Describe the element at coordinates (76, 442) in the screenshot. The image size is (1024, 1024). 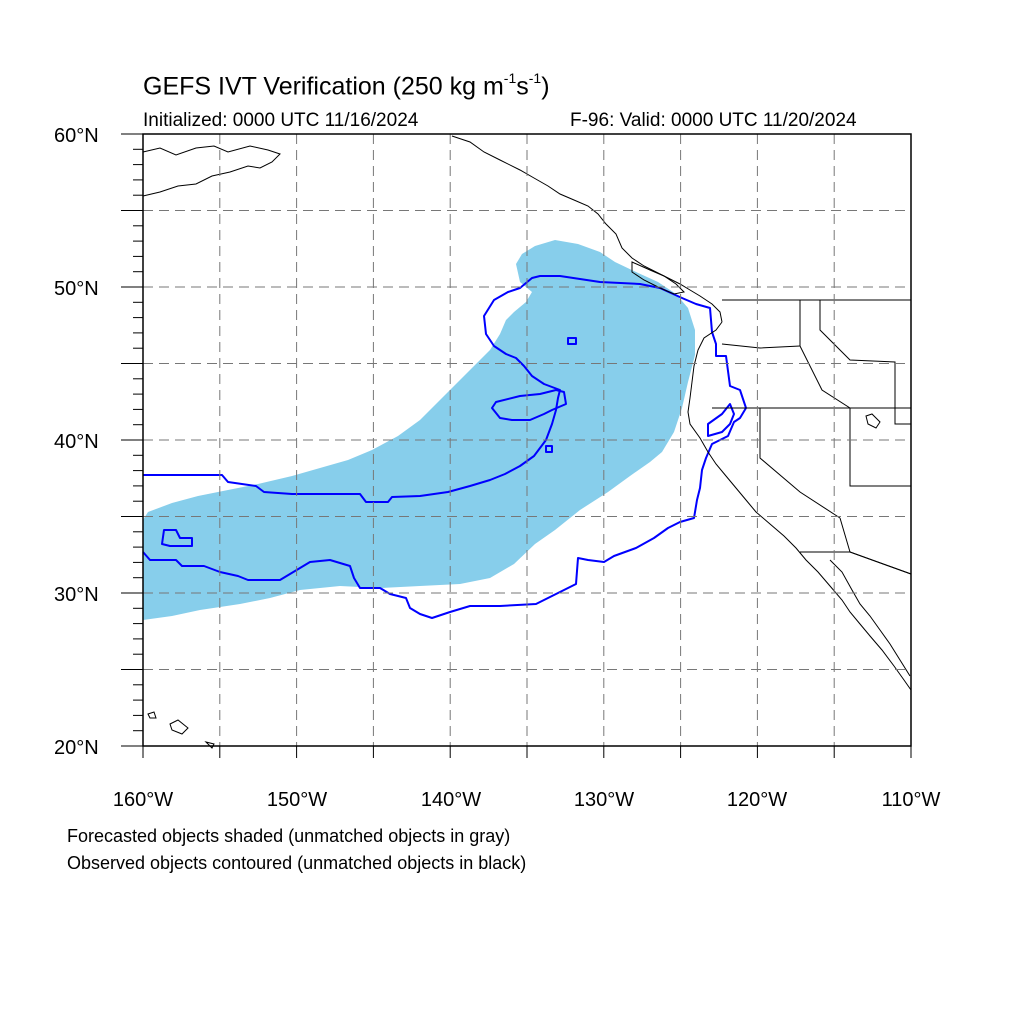
I see `lat-label-40: 40°N` at that location.